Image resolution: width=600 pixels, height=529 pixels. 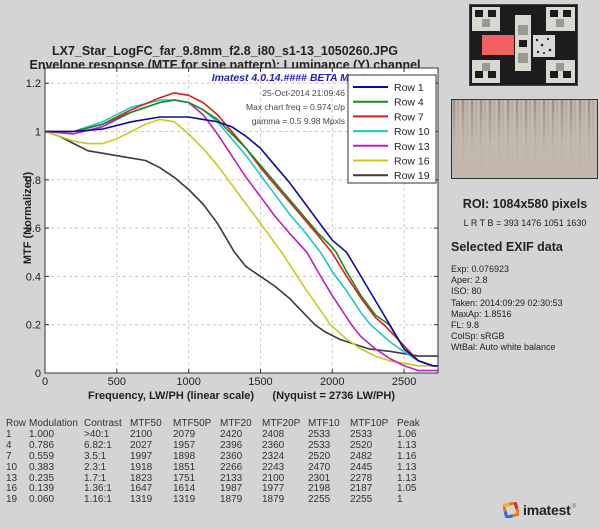 What do you see at coordinates (42, 456) in the screenshot?
I see `table-cell: 0.559` at bounding box center [42, 456].